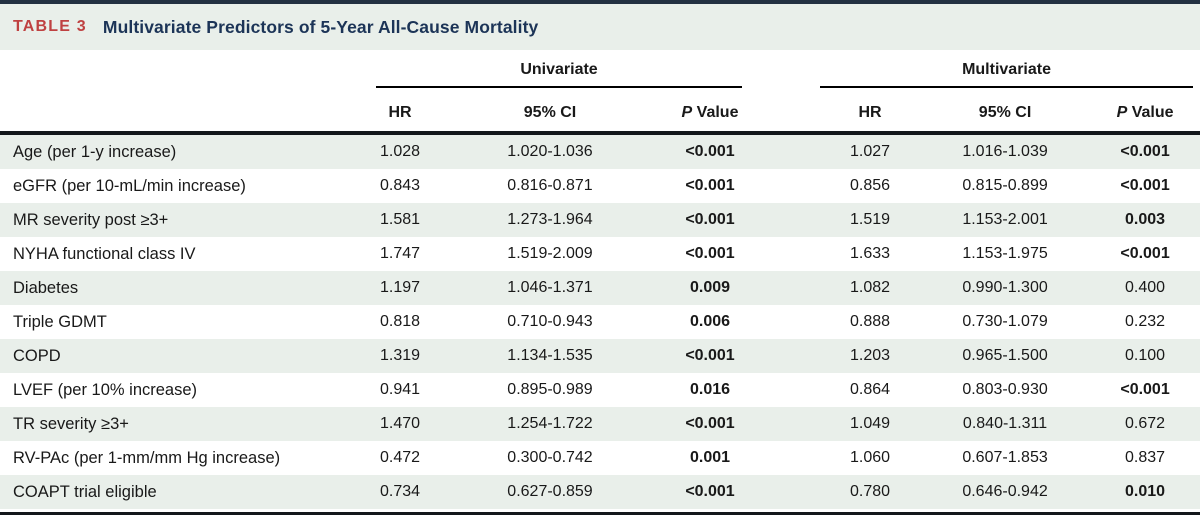  I want to click on uni-hr-cell: 0.843, so click(400, 185).